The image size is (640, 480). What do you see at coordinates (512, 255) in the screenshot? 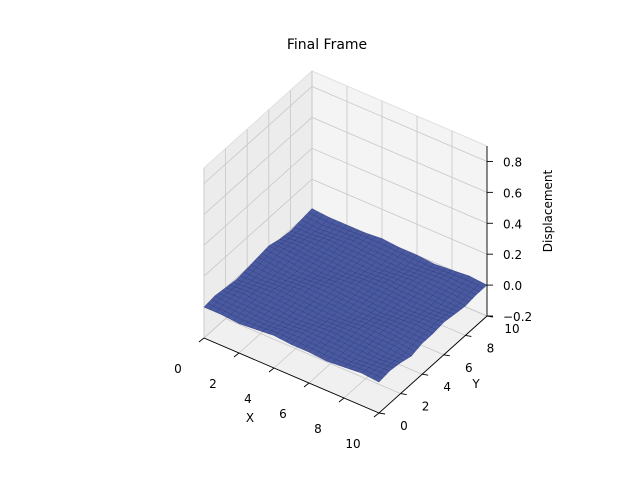
I see `z-tick-label-2: 0.2` at bounding box center [512, 255].